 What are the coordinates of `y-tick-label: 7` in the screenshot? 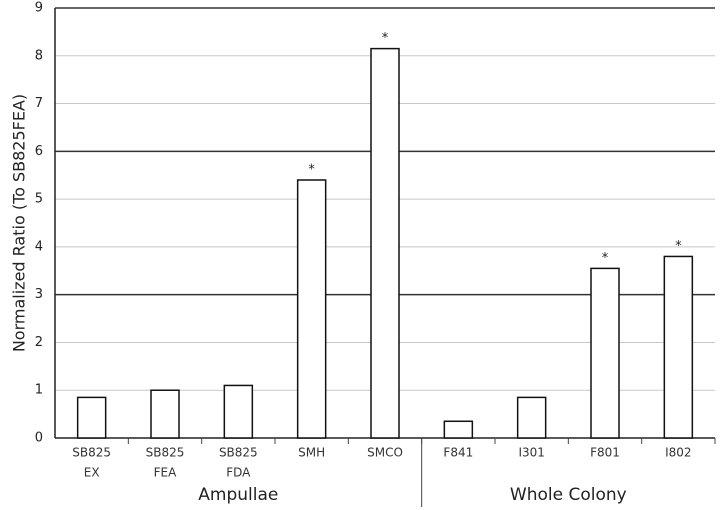 It's located at (39, 103).